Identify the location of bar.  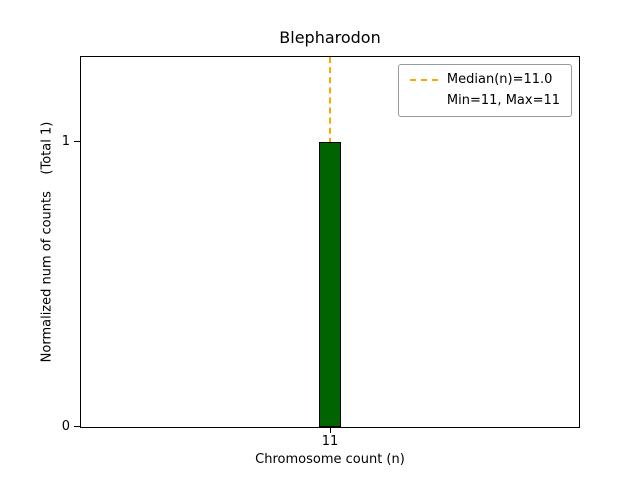
(330, 284).